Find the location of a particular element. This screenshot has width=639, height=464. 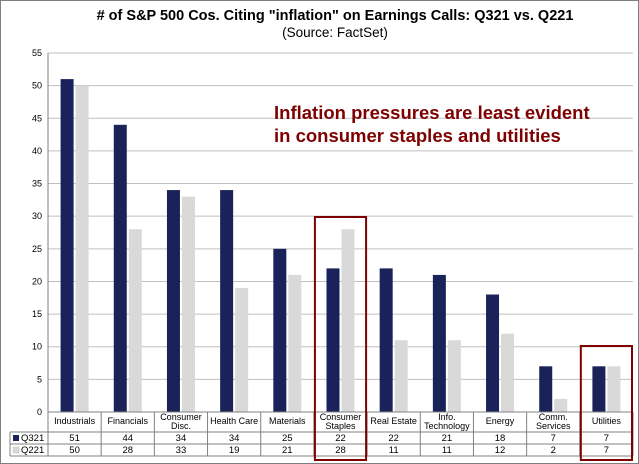

y-axis: 0 5 10 15 20 25 30 35 40 45 50 55 is located at coordinates (40, 232).